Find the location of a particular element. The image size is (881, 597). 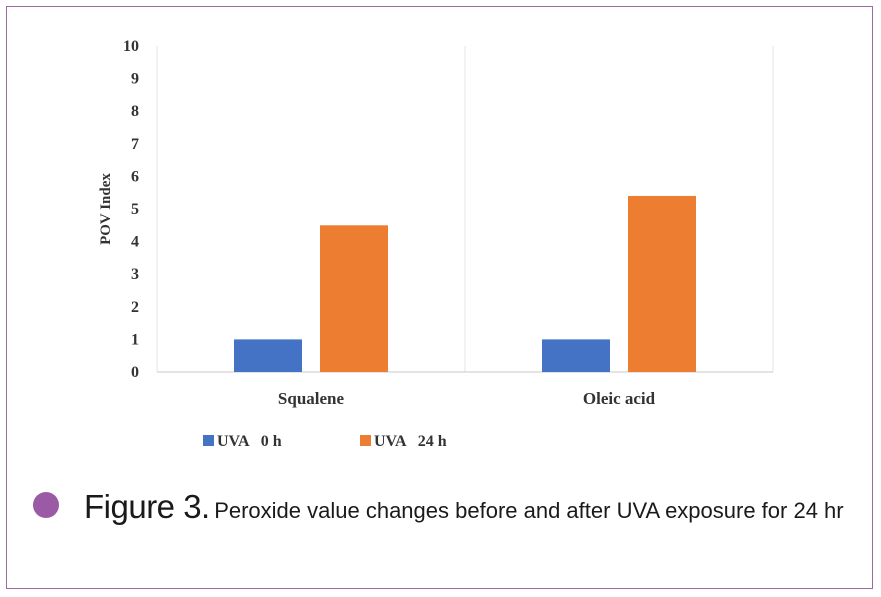

legend: UVA 0 h UVA 24 h is located at coordinates (325, 441).